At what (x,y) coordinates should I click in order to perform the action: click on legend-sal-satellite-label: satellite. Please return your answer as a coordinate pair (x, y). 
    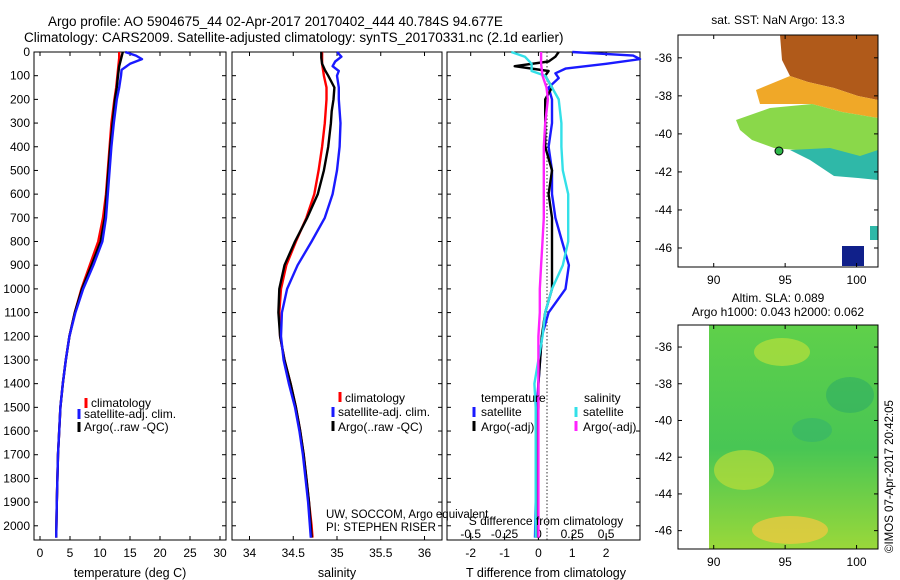
    Looking at the image, I should click on (603, 412).